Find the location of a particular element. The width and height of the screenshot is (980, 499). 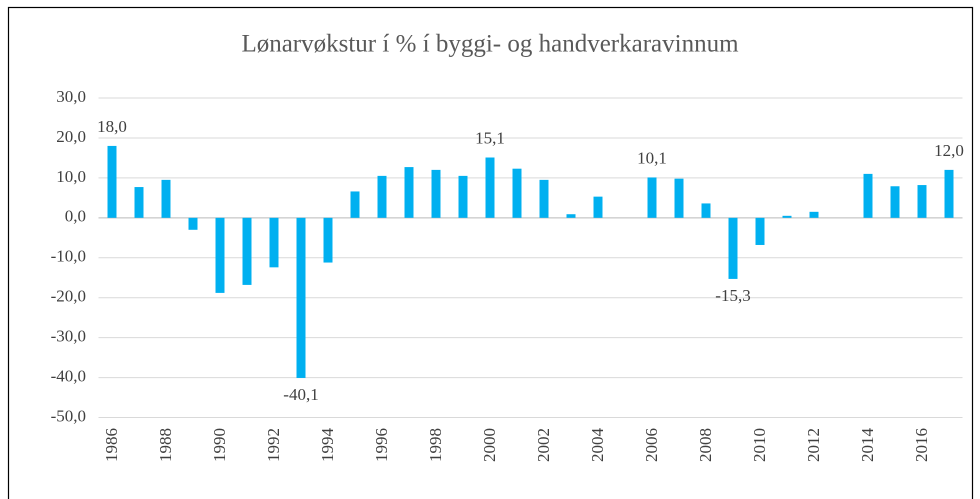

x-tick-label: 2008 is located at coordinates (705, 445).